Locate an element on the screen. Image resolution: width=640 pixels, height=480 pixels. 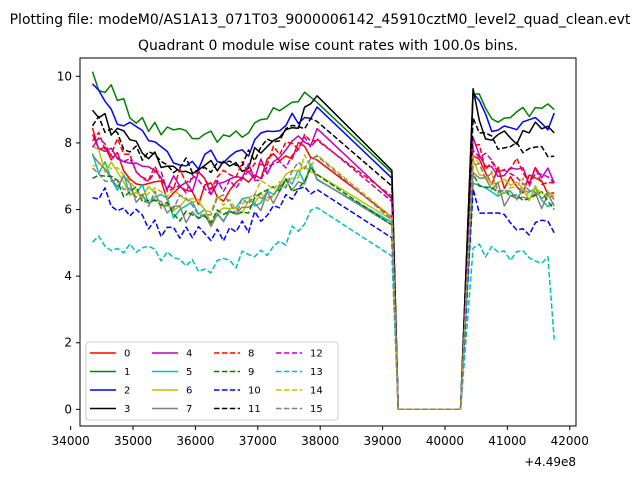
legend-label-4: 4 is located at coordinates (189, 354).